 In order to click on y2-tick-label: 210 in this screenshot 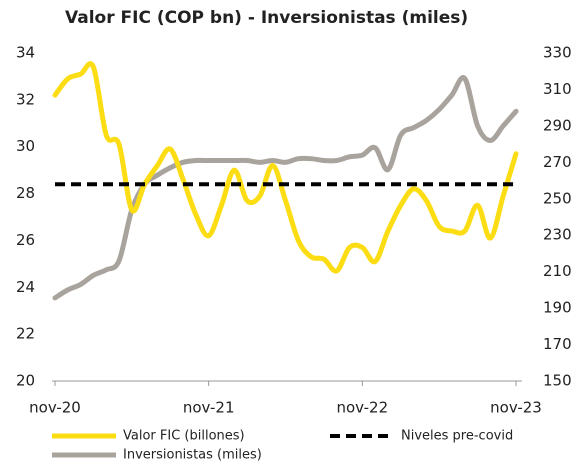, I will do `click(557, 271)`.